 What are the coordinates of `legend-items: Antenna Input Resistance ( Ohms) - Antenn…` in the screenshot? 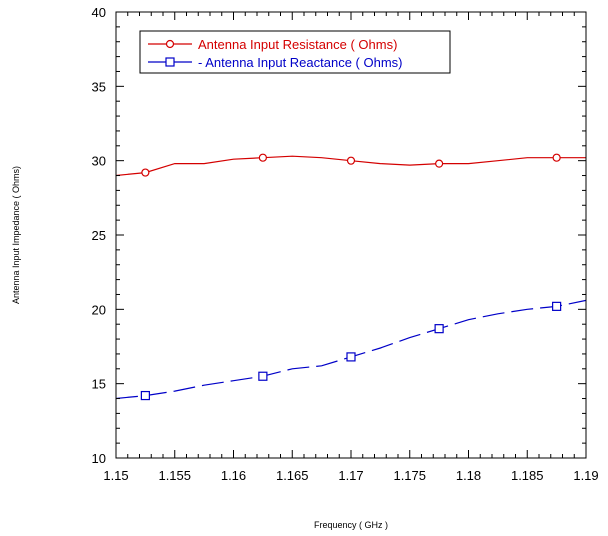 It's located at (275, 53).